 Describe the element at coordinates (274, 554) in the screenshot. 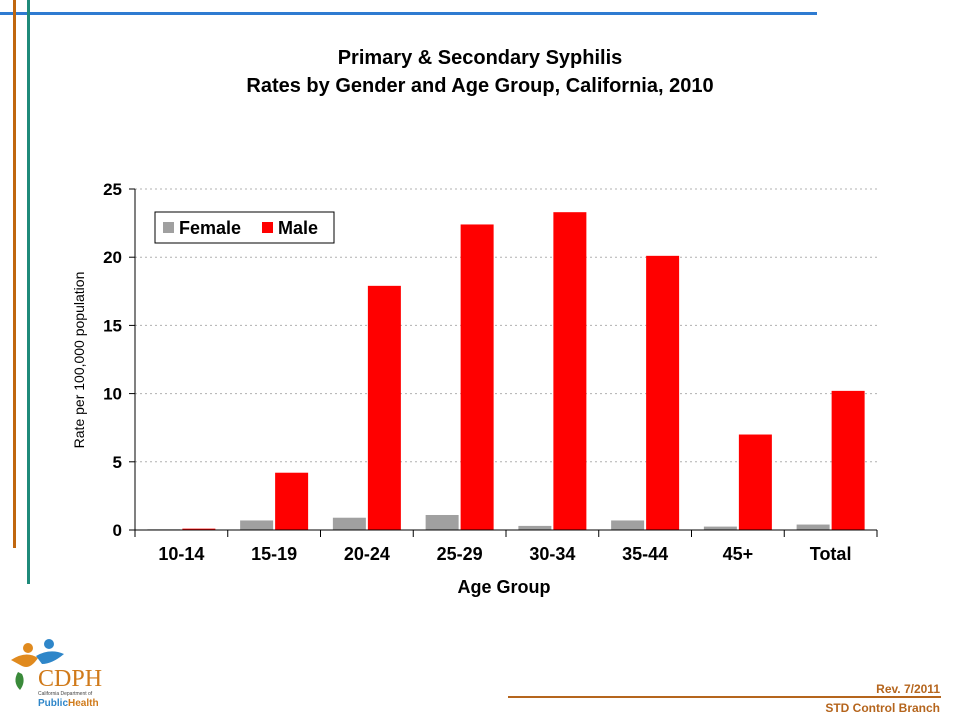

I see `x-tick-label-1: 15-19` at that location.